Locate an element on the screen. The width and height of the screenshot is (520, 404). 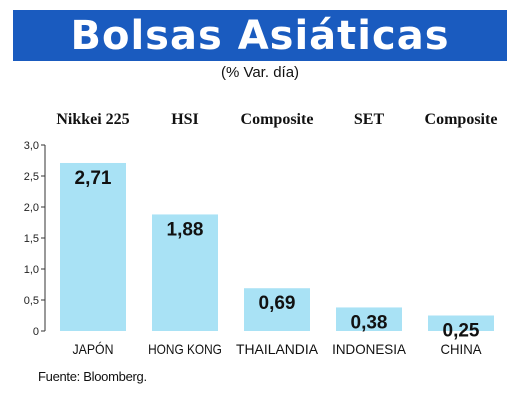
x-category-label: CHINA is located at coordinates (462, 349).